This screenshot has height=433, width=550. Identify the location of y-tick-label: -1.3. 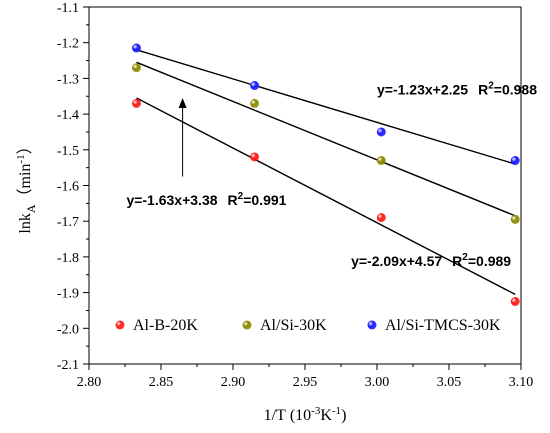
(68, 79).